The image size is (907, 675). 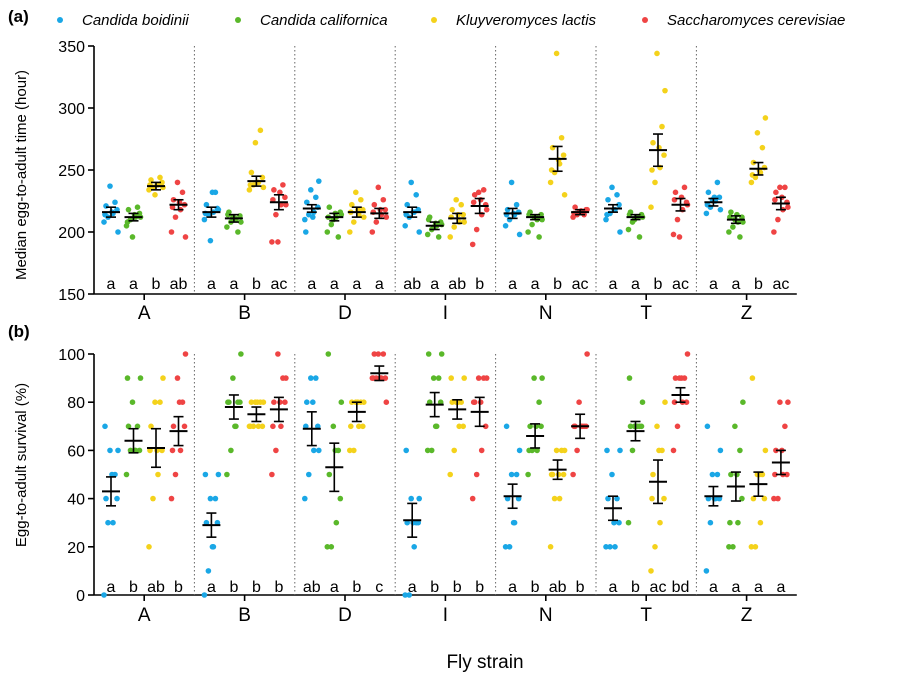 What do you see at coordinates (60, 20) in the screenshot?
I see `legend-dot-candida-boidinii` at bounding box center [60, 20].